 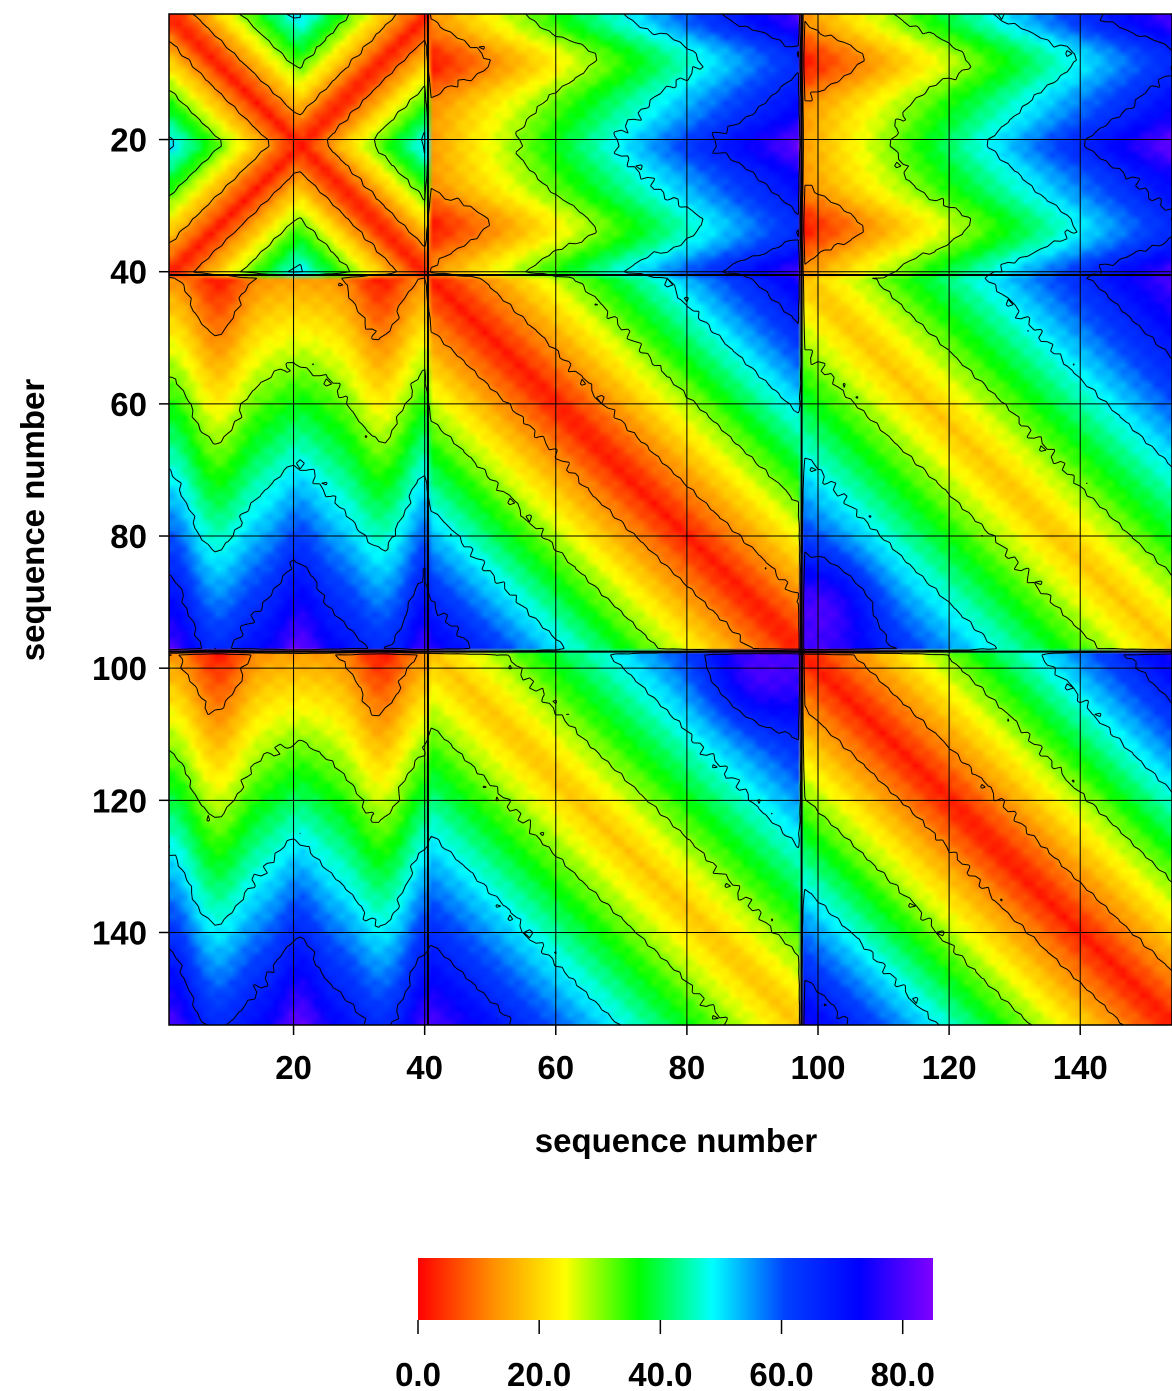 I want to click on x-tick-label: 40, so click(x=424, y=1067).